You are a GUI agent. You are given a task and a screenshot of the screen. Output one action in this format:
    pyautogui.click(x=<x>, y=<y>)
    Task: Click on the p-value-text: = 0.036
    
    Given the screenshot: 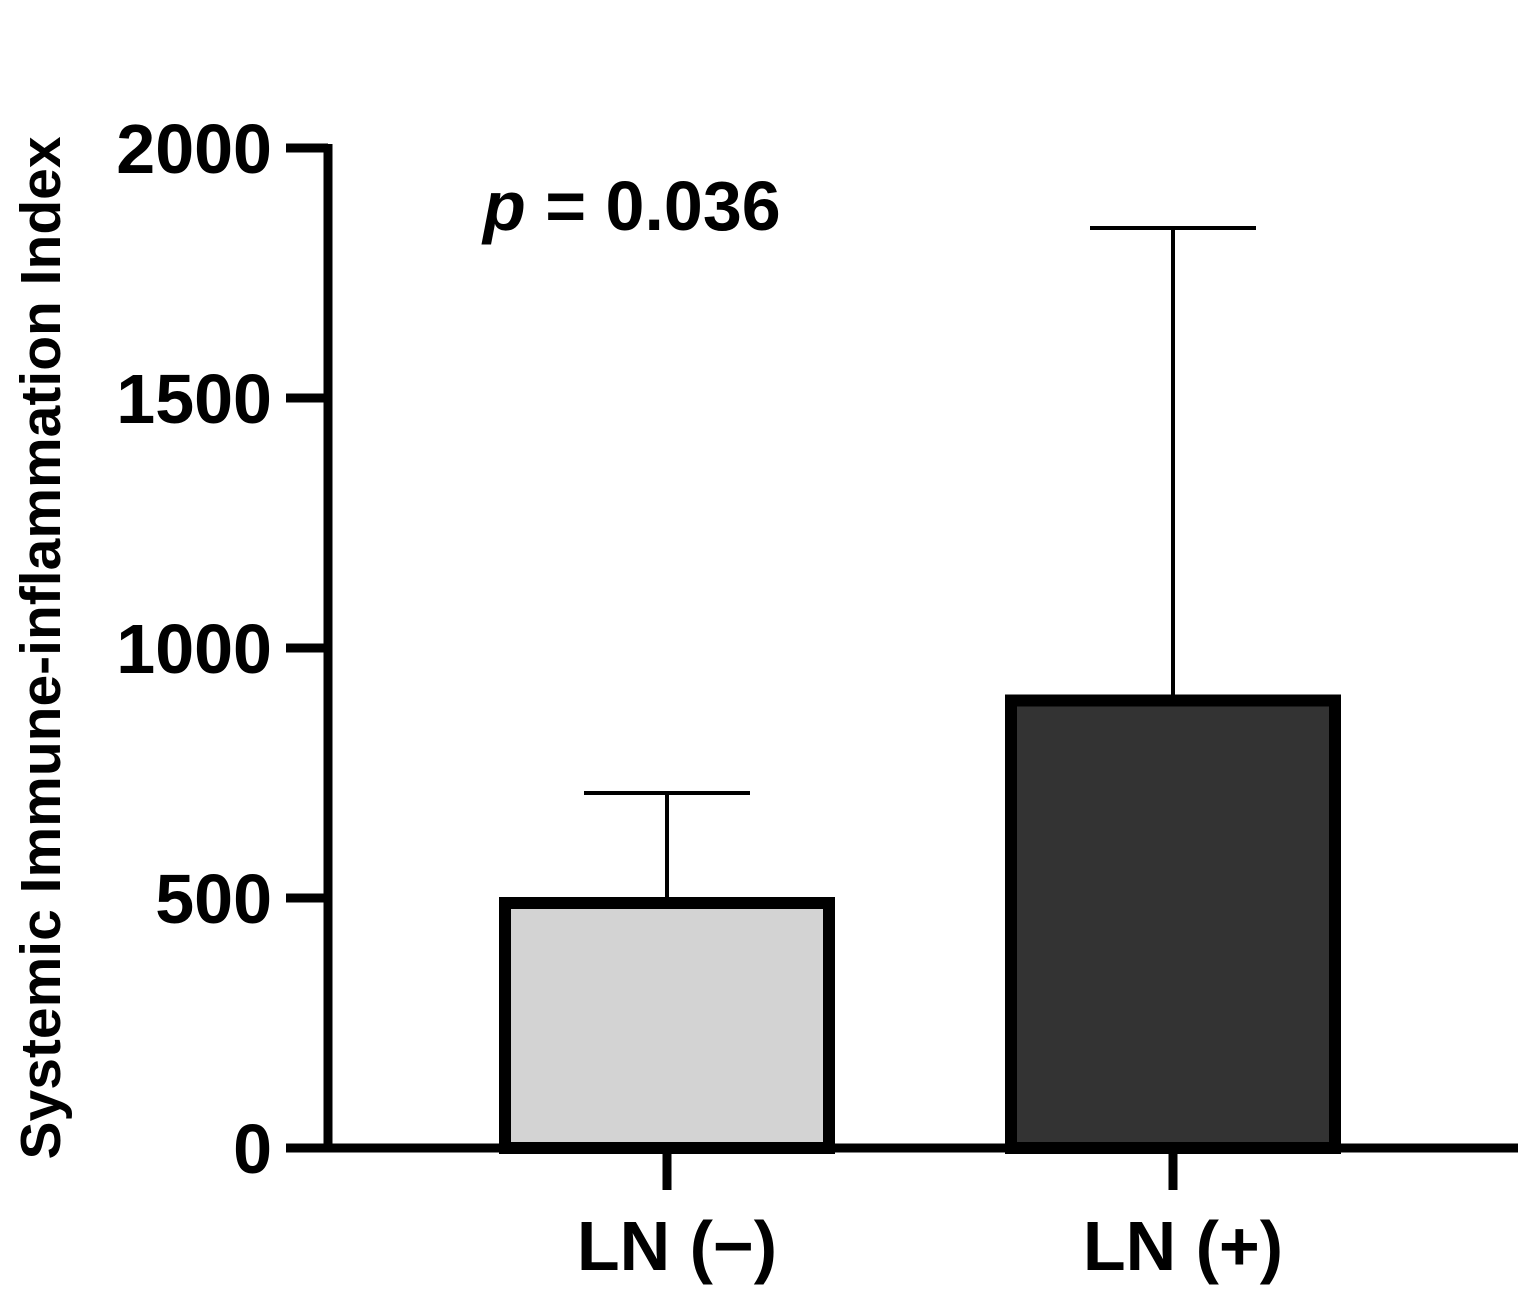 What is the action you would take?
    pyautogui.click(x=653, y=206)
    